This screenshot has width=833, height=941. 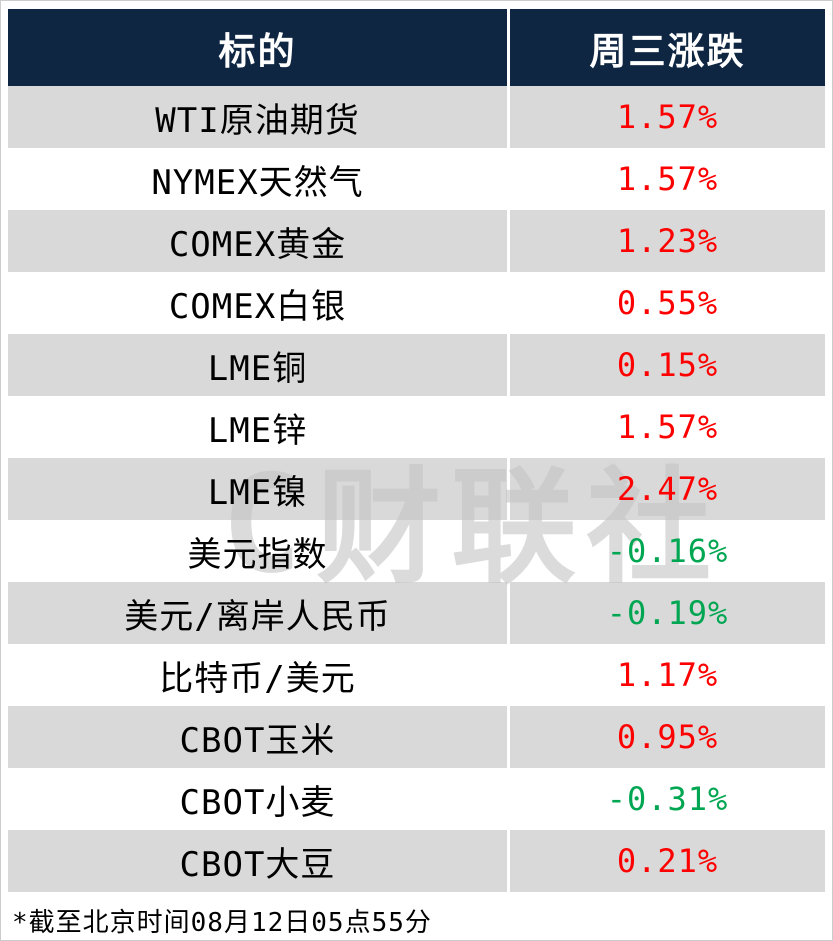 What do you see at coordinates (259, 179) in the screenshot?
I see `instrument-name: NYMEX天然气` at bounding box center [259, 179].